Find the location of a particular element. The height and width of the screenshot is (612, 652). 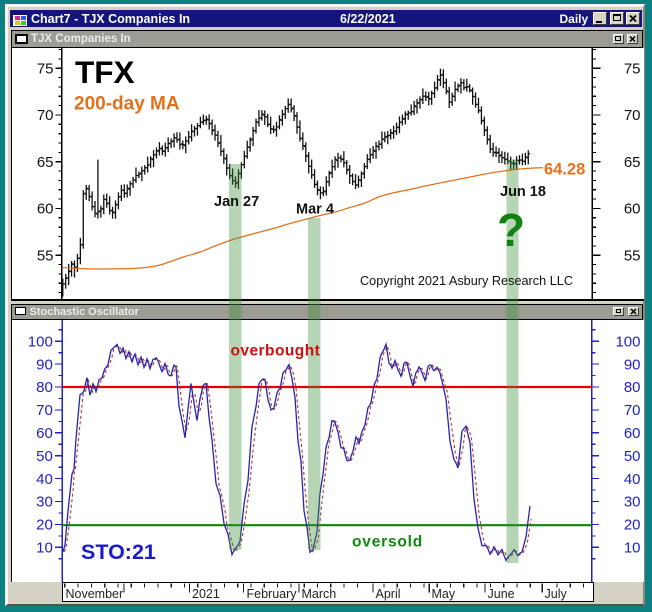

svg-text: 64.28 is located at coordinates (564, 170).